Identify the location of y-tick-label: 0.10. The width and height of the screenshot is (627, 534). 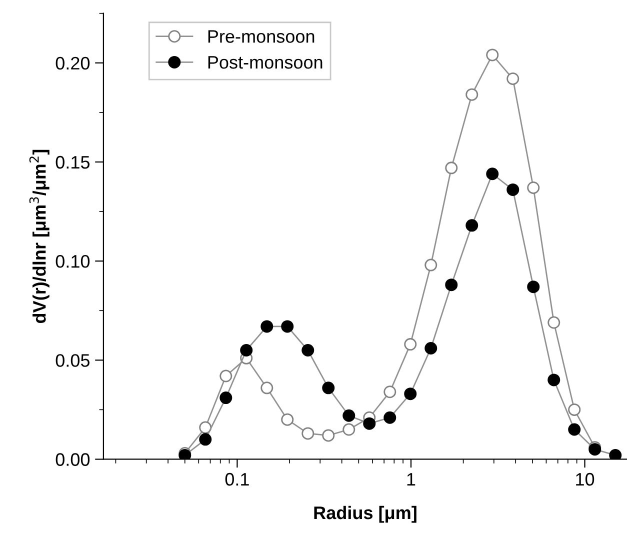
(73, 261).